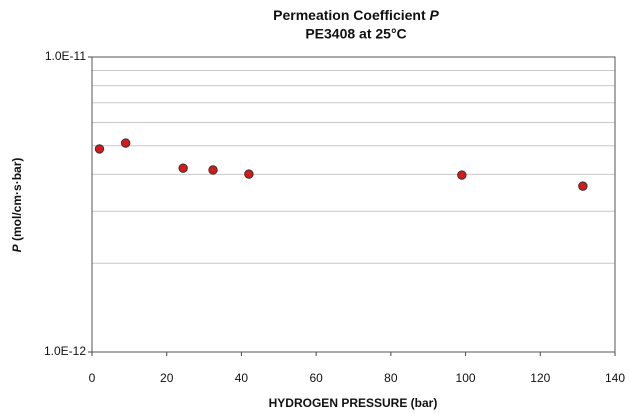 This screenshot has width=630, height=414. Describe the element at coordinates (615, 378) in the screenshot. I see `x-tick-label: 140` at that location.